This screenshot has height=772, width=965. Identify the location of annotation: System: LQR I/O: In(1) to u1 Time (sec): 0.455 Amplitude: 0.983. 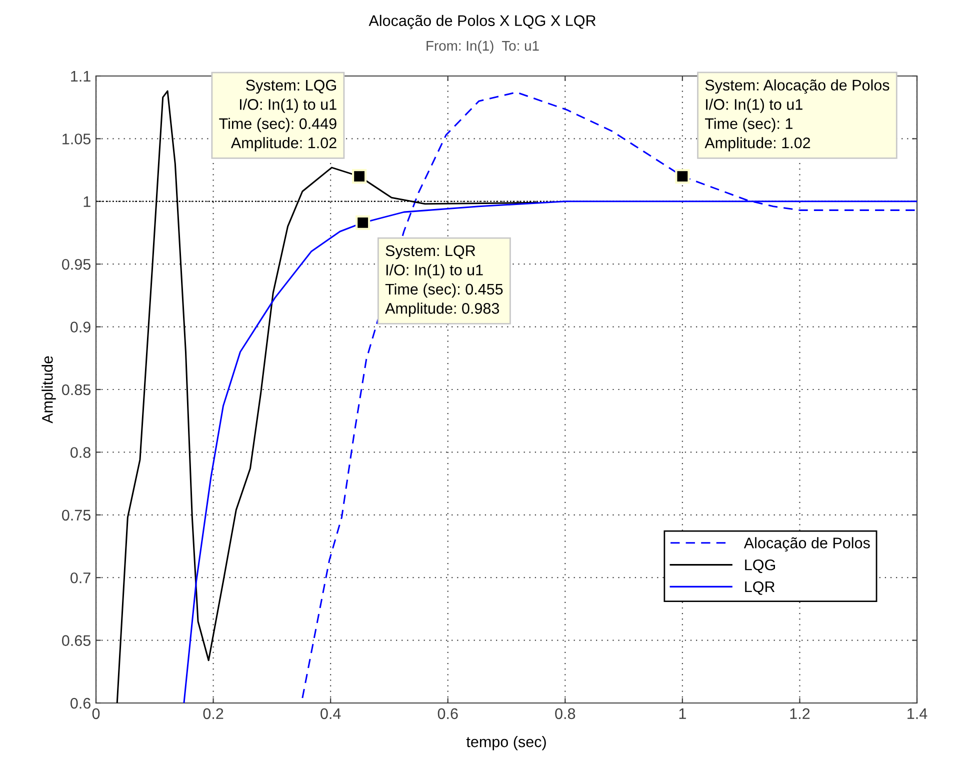
(444, 281).